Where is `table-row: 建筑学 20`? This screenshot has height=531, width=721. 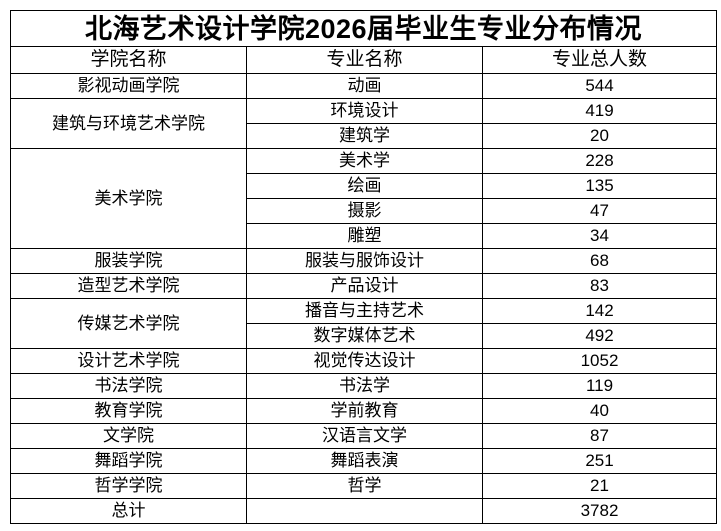
table-row: 建筑学 20 is located at coordinates (364, 136).